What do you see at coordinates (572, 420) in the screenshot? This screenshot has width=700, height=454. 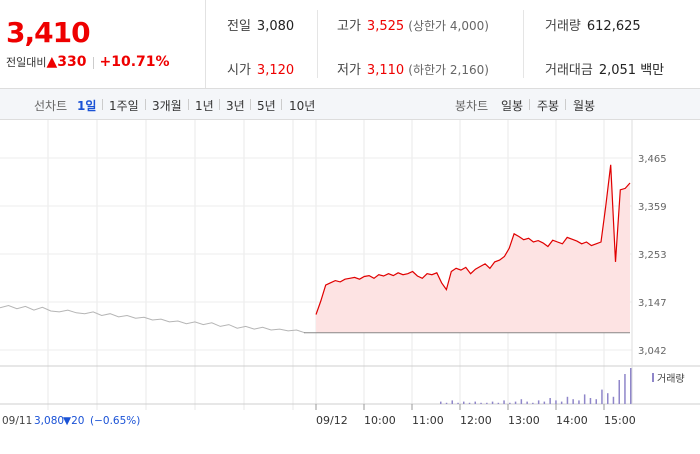 I see `x-tick-label: 14:00` at bounding box center [572, 420].